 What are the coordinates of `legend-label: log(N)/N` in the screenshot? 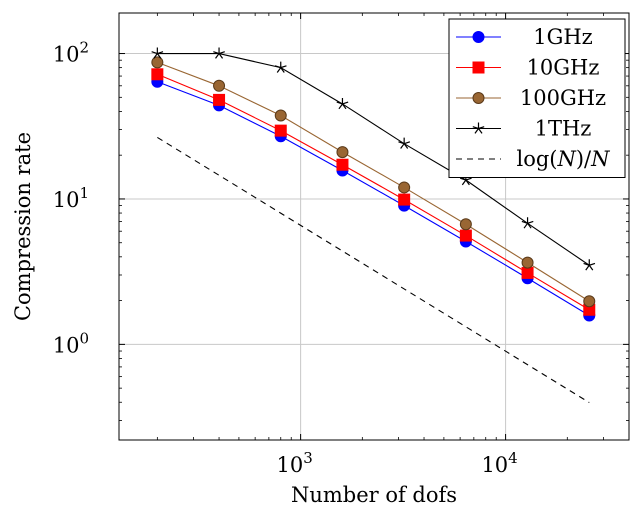 It's located at (563, 159).